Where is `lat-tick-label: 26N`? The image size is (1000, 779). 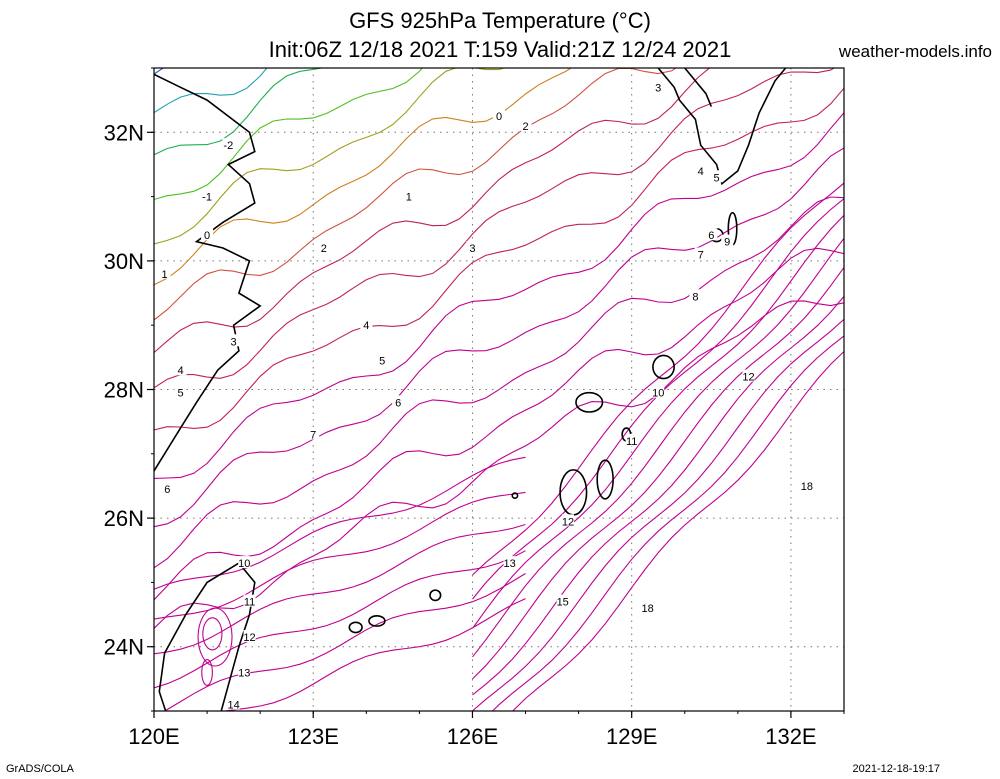
lat-tick-label: 26N is located at coordinates (124, 518).